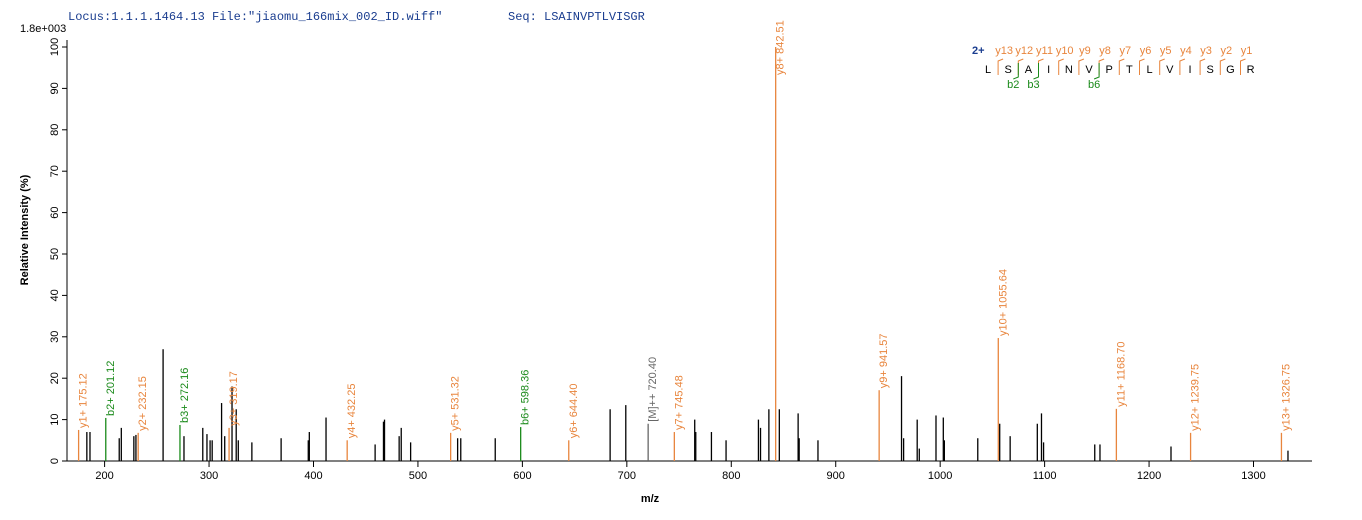 The image size is (1362, 520). I want to click on peak-label: y7+ 745.48, so click(679, 402).